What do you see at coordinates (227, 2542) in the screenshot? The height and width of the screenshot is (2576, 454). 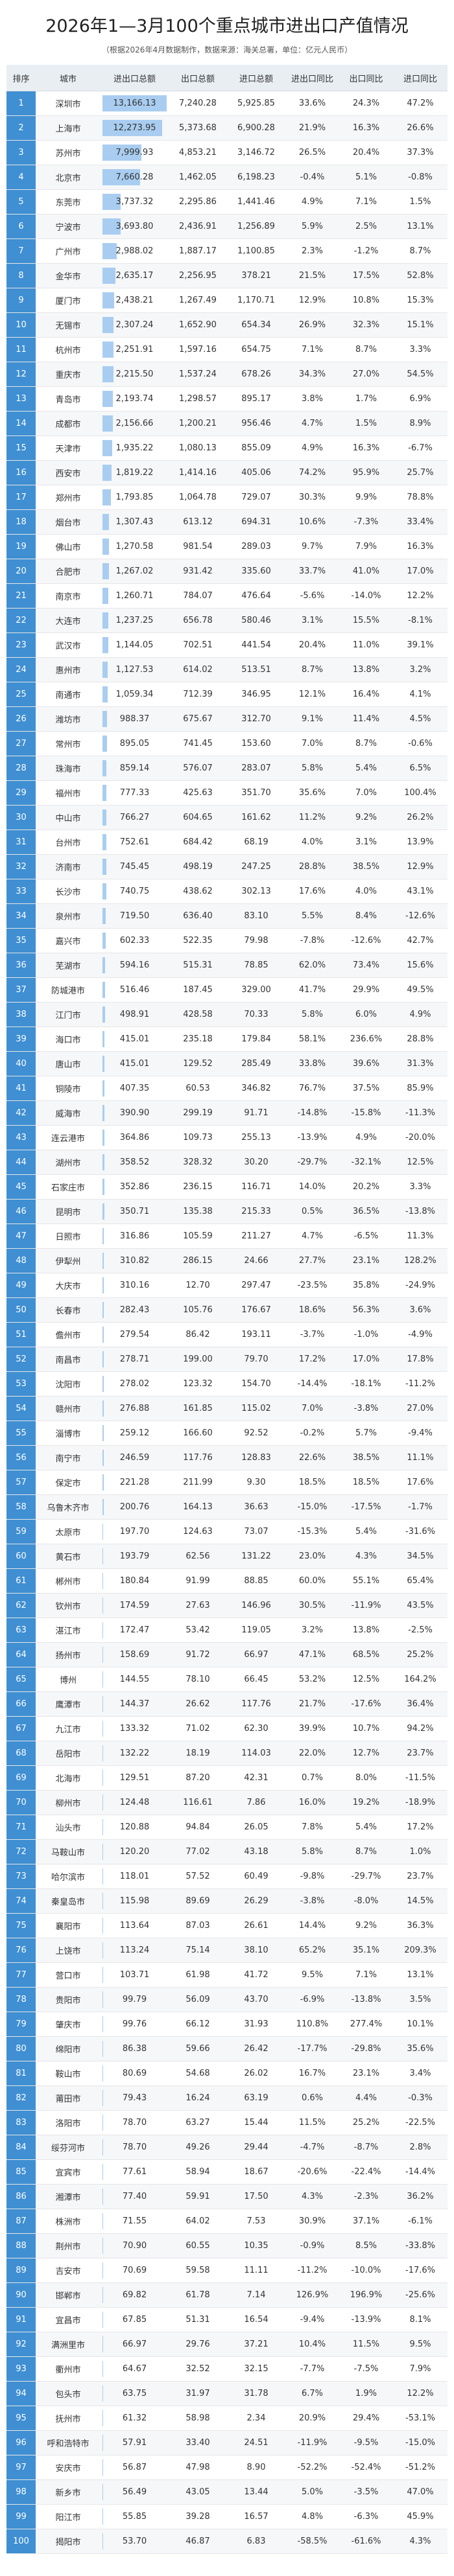 I see `table-row: 100 揭阳市 53.70 46.87 6.83 -58.5% -61.6% 4.3%` at bounding box center [227, 2542].